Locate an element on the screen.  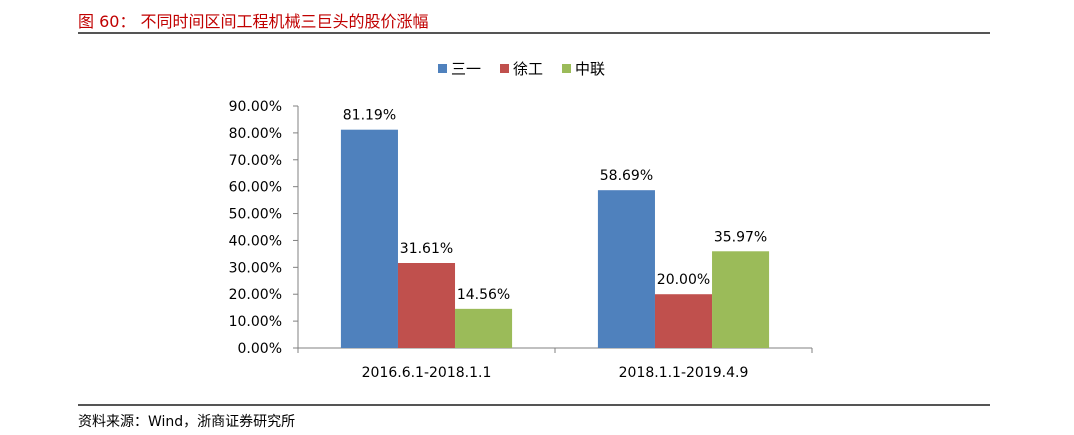
y-tick-label: 80.00% is located at coordinates (255, 134).